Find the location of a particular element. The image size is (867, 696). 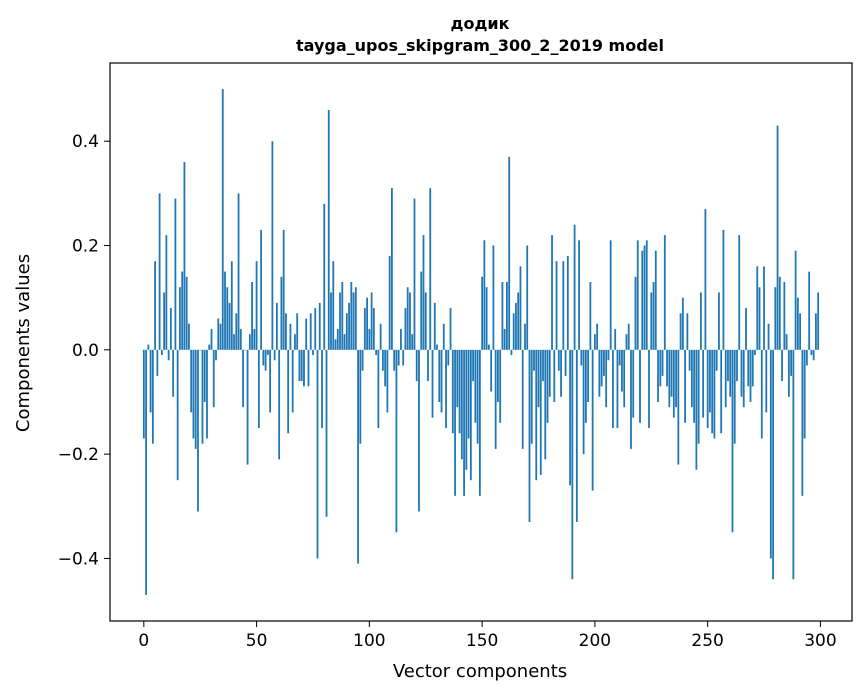

x-tick-label: 50 is located at coordinates (257, 641).